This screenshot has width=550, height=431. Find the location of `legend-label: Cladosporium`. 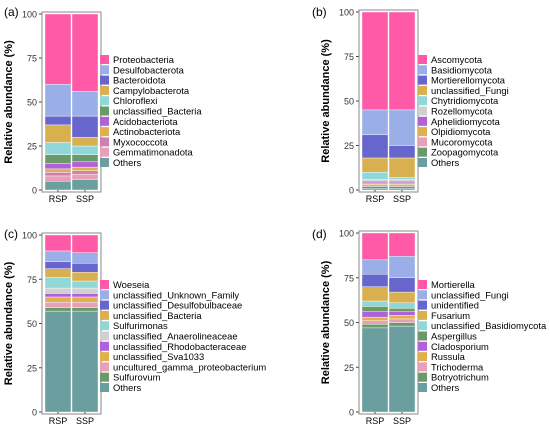

legend-label: Cladosporium is located at coordinates (460, 346).